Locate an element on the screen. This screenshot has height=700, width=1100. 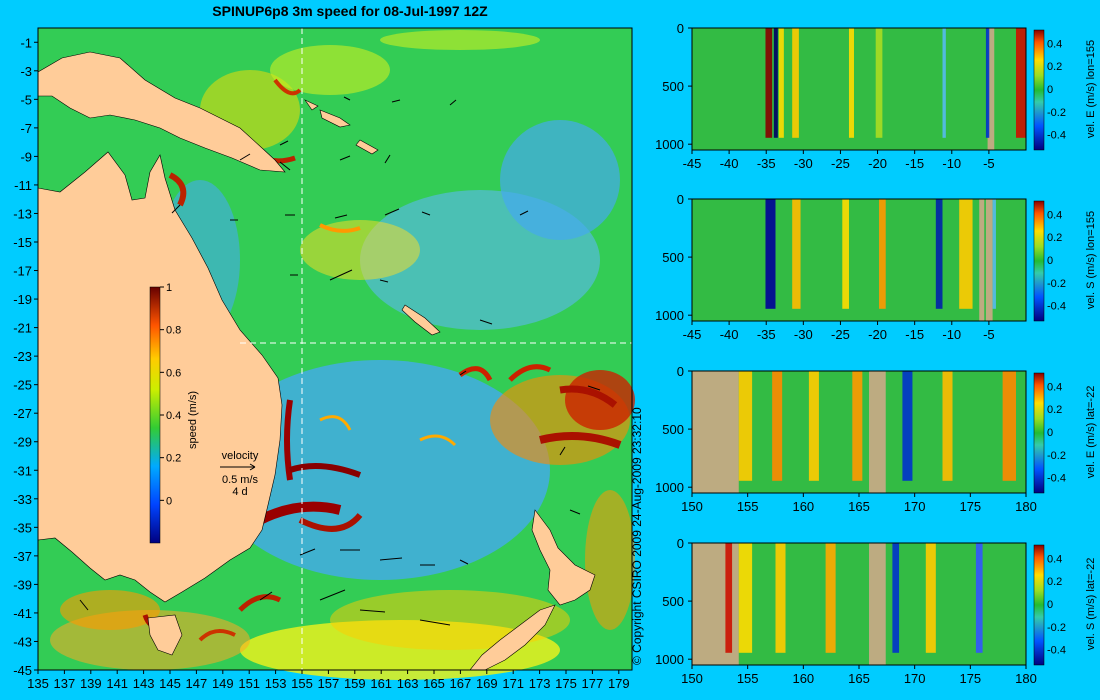
velocity-key-arrow is located at coordinates (238, 467).